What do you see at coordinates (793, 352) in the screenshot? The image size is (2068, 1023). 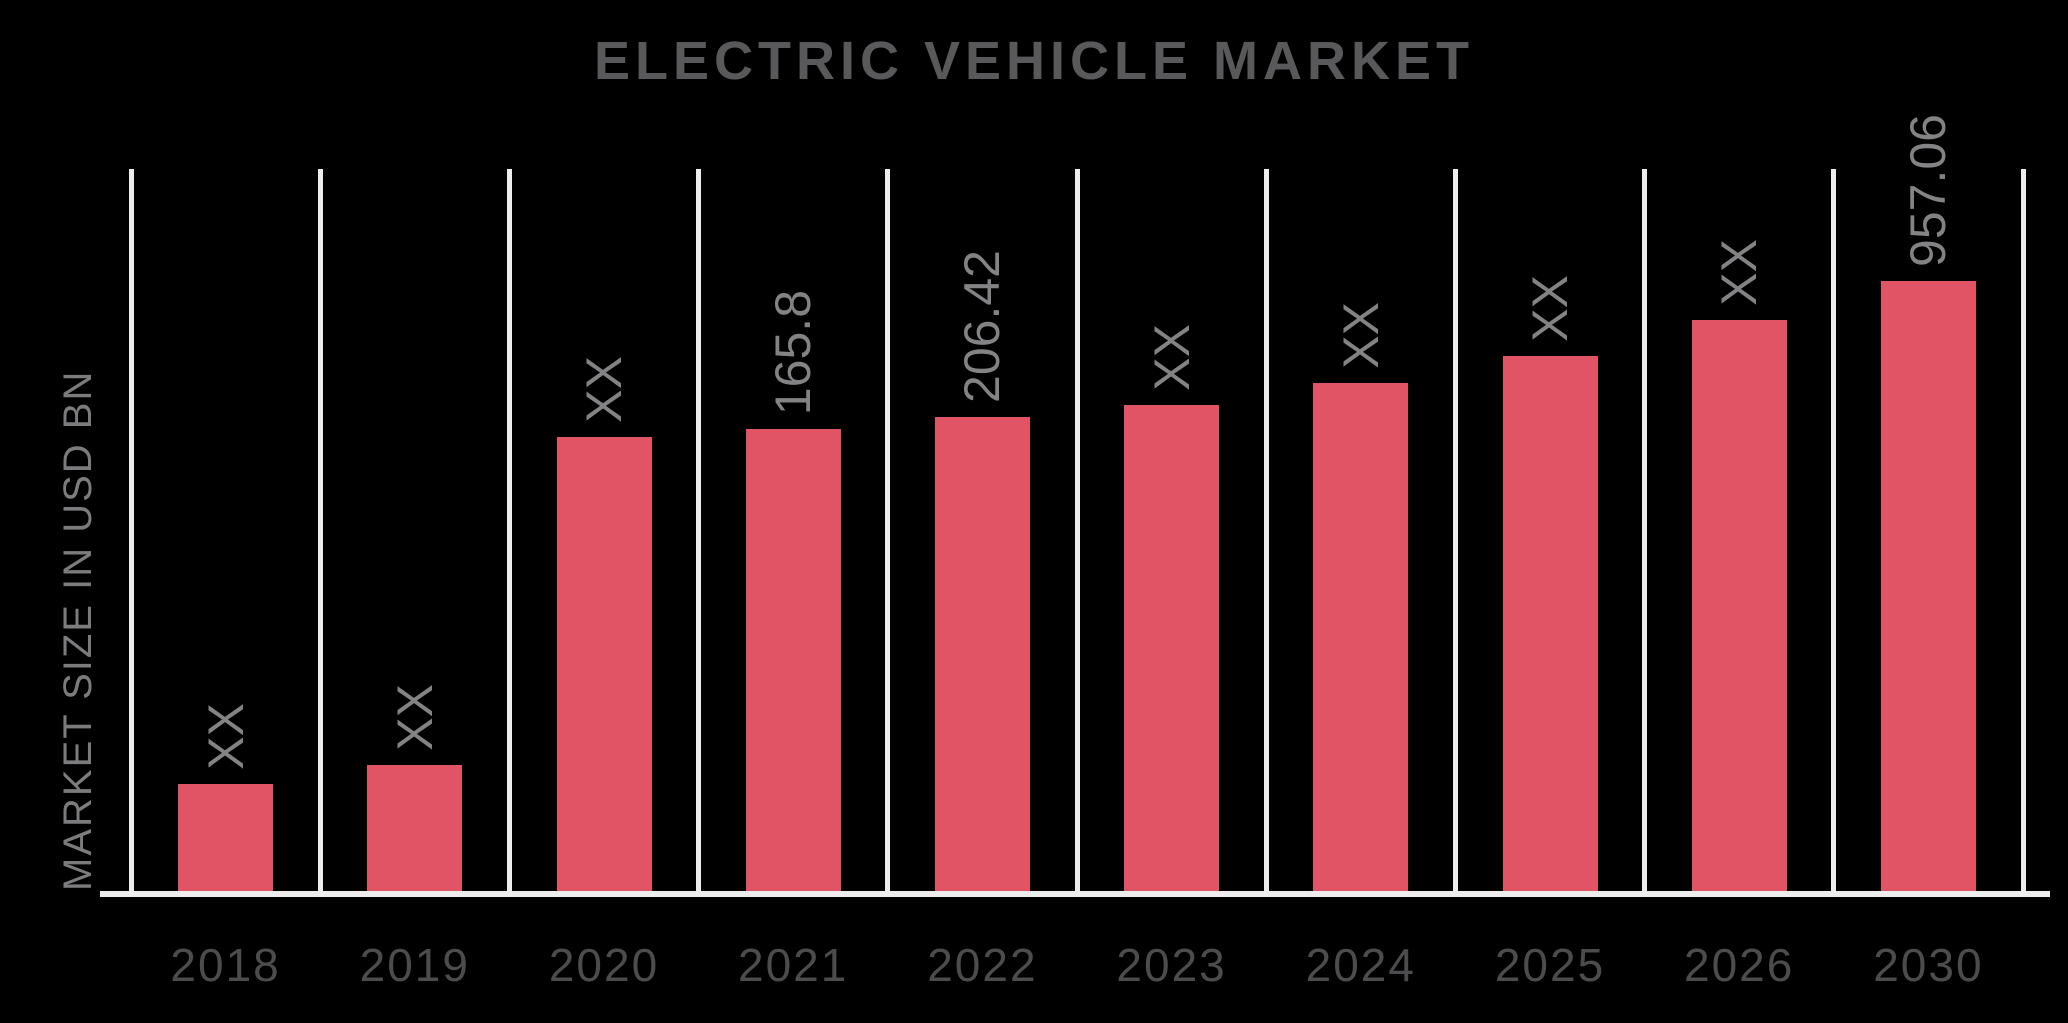 I see `bar-value-label-2021: 165.8` at bounding box center [793, 352].